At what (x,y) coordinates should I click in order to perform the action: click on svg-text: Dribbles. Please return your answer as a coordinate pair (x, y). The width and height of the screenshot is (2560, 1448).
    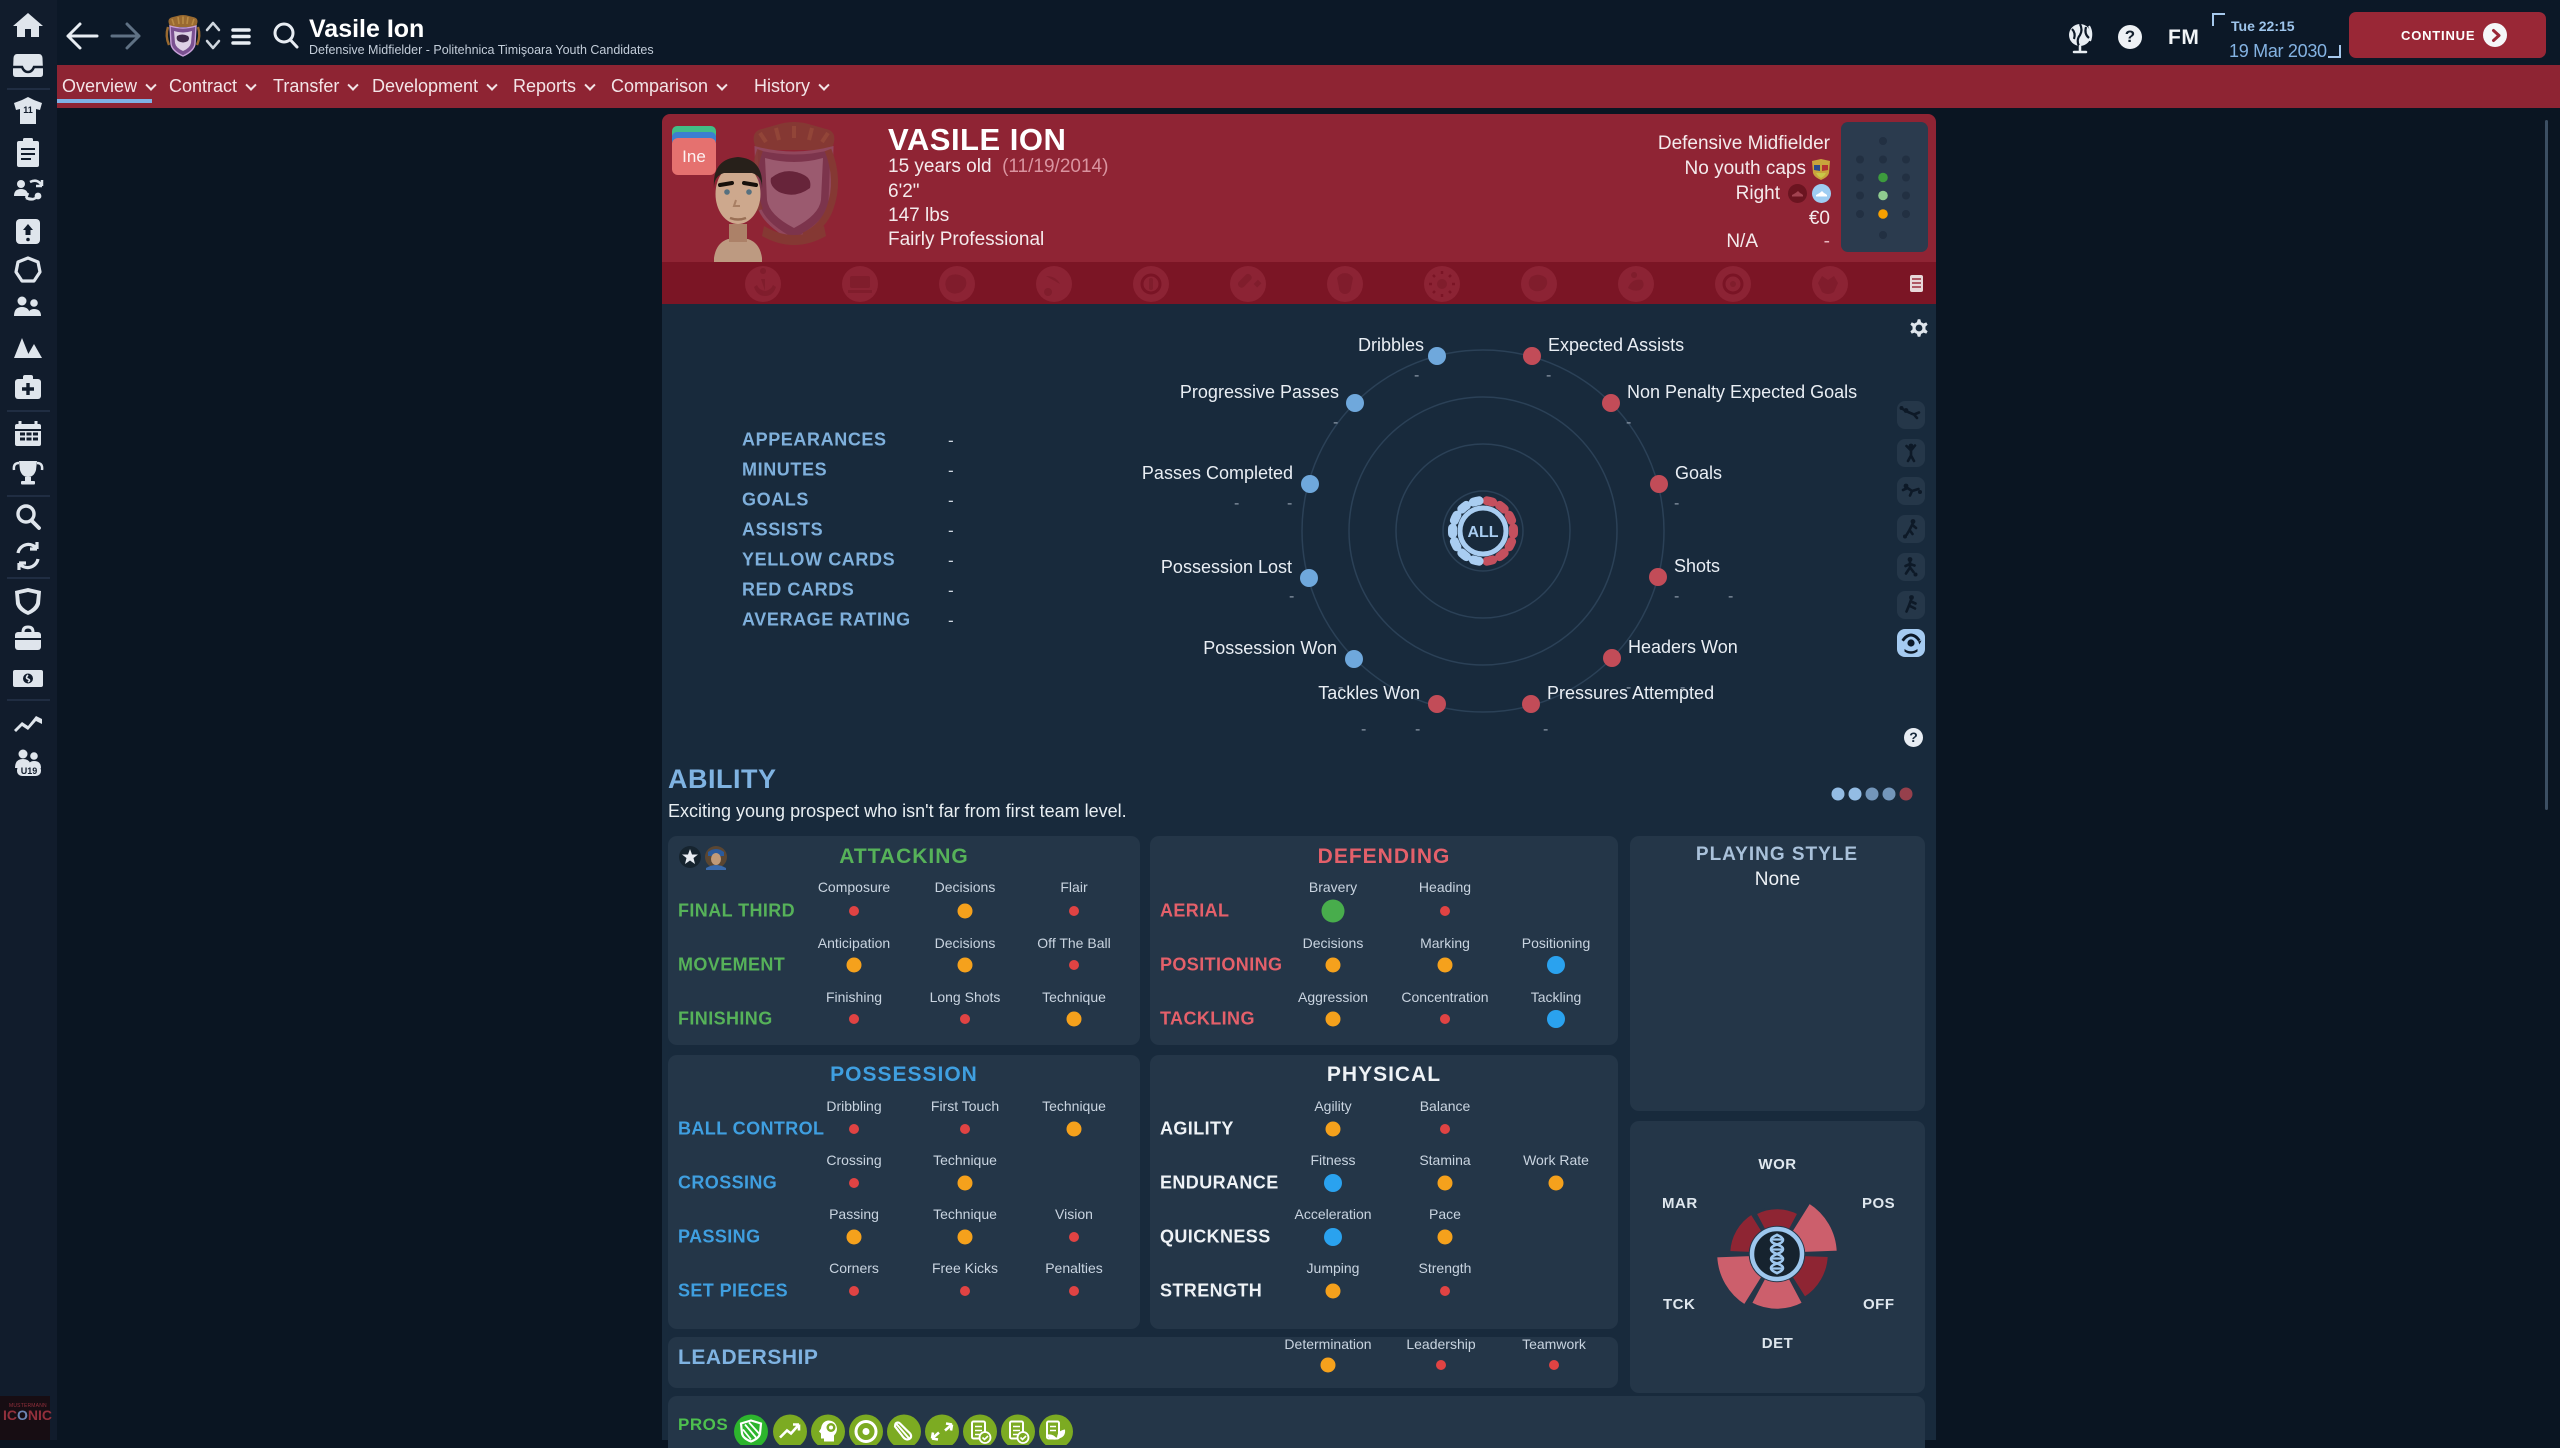
    Looking at the image, I should click on (1391, 345).